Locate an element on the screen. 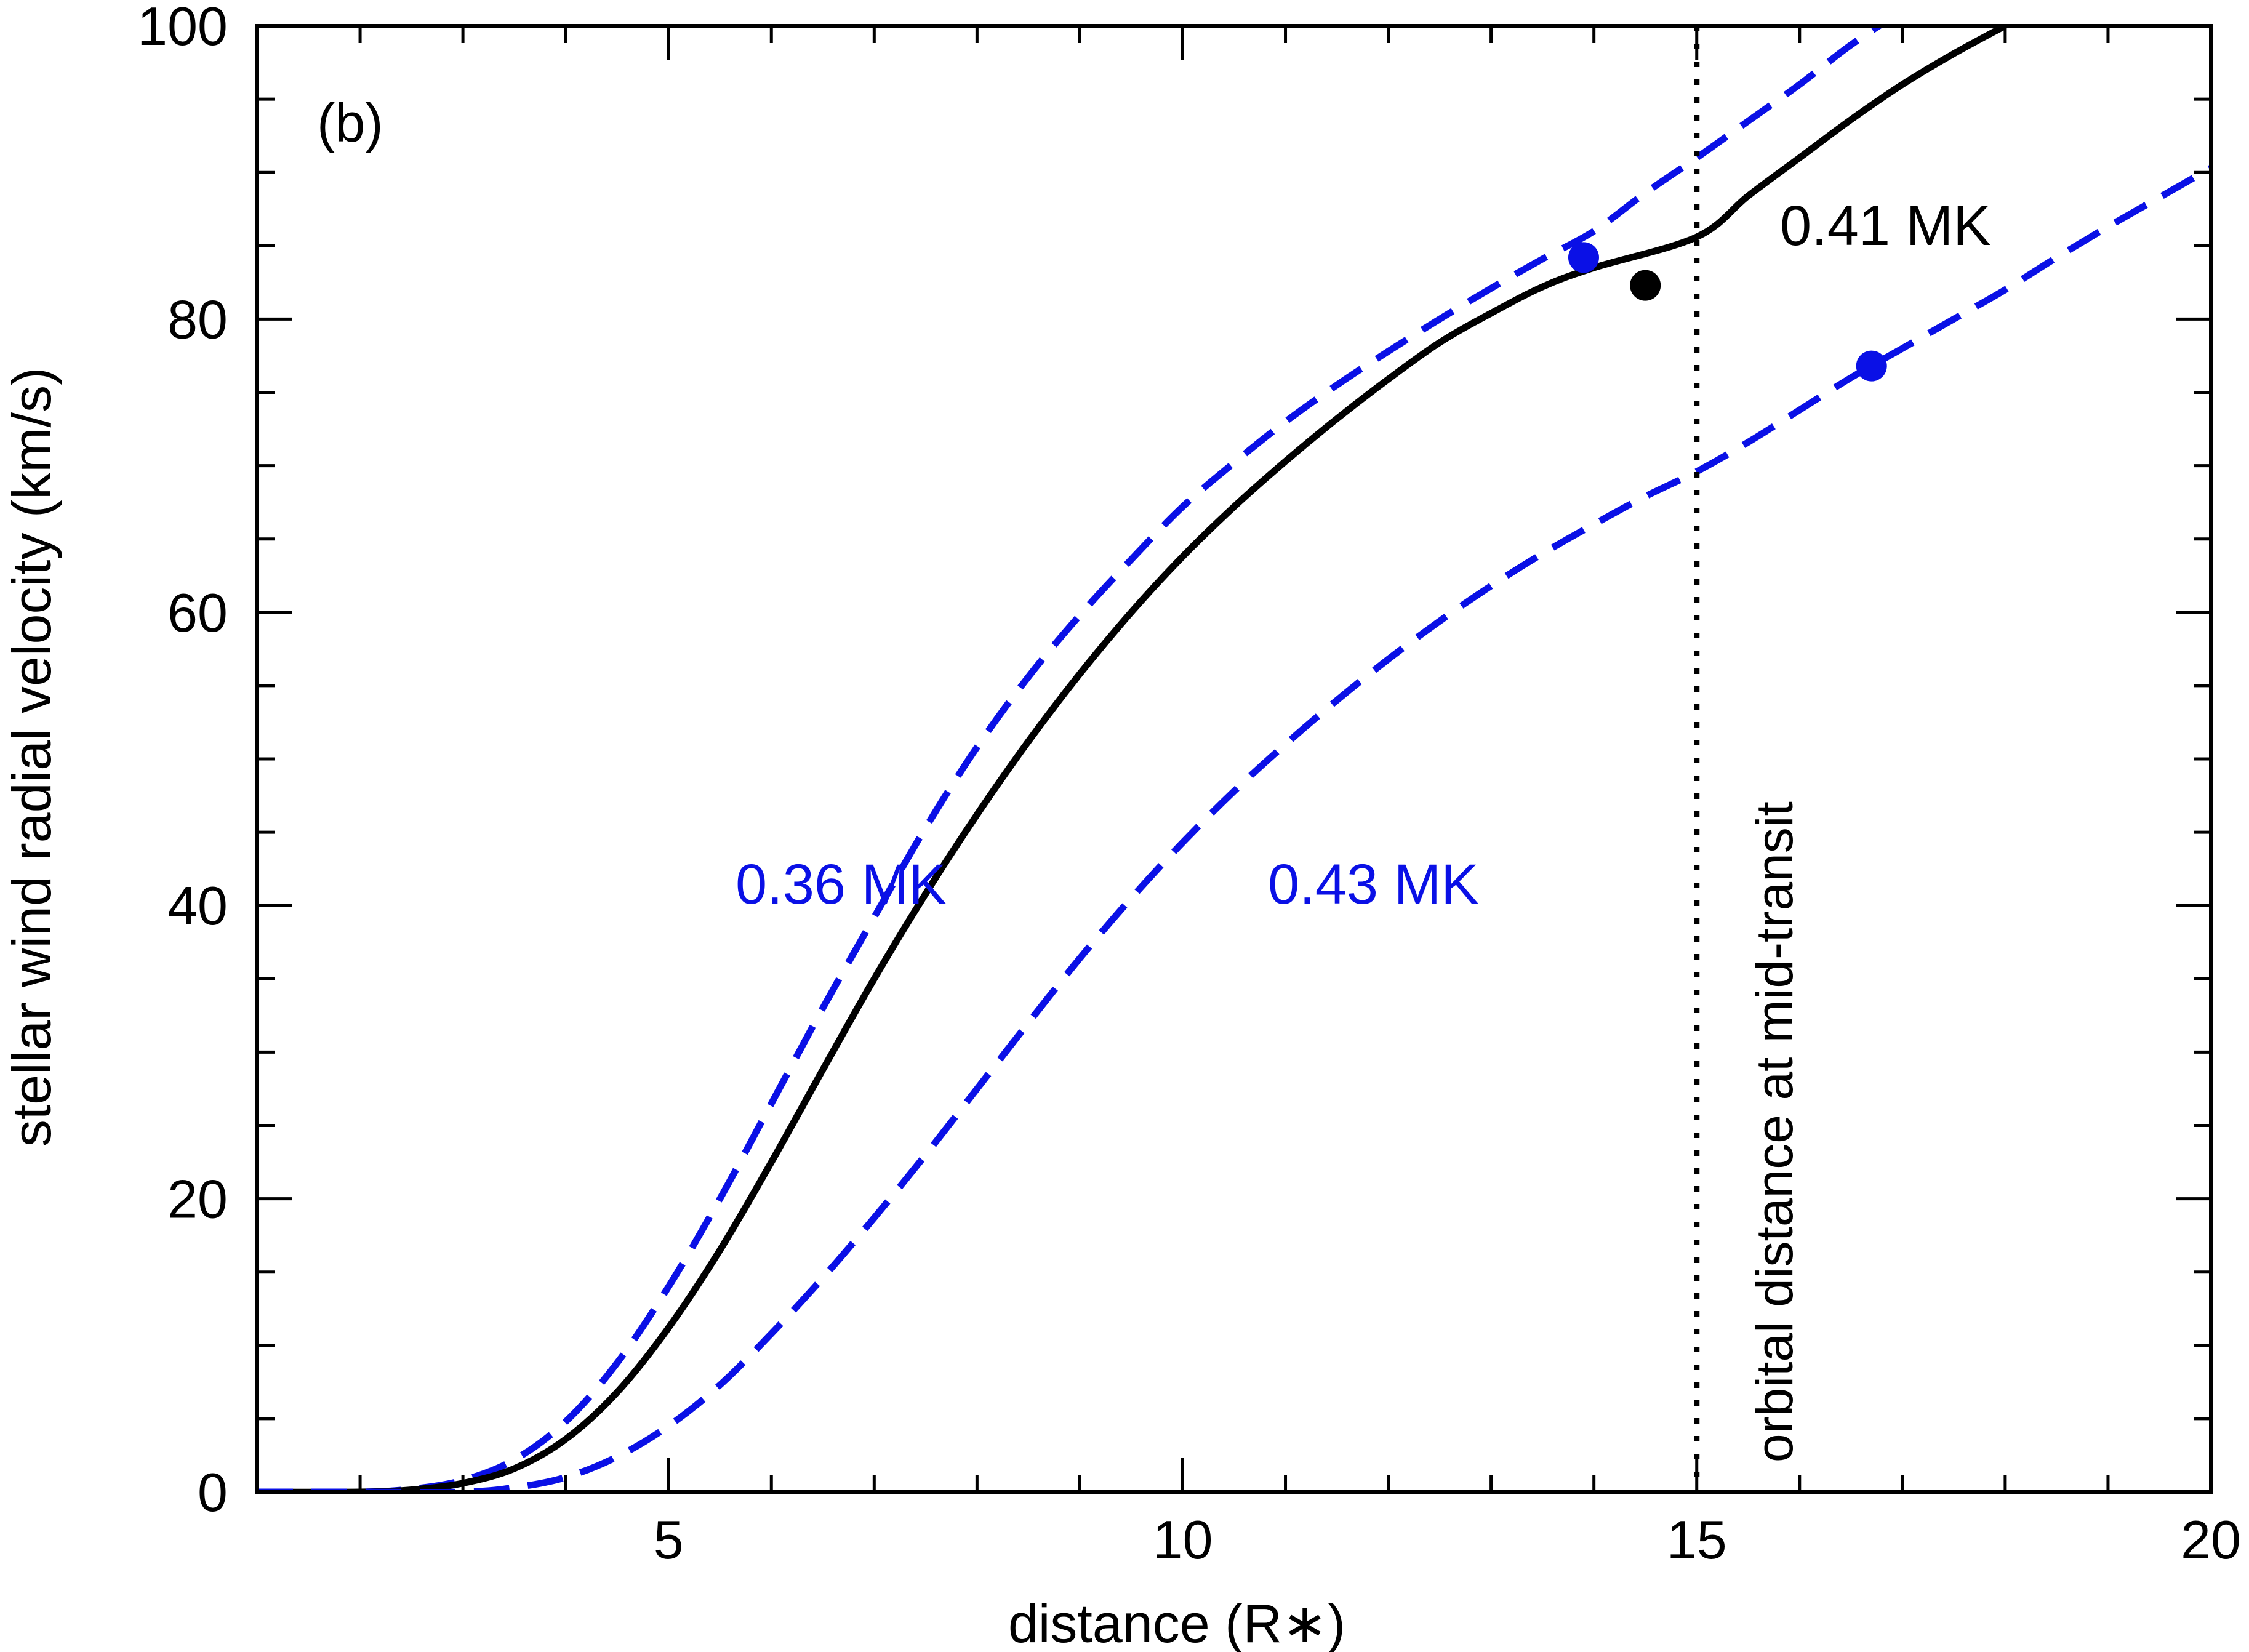  series-label-036mk: 0.36 MK is located at coordinates (841, 884).